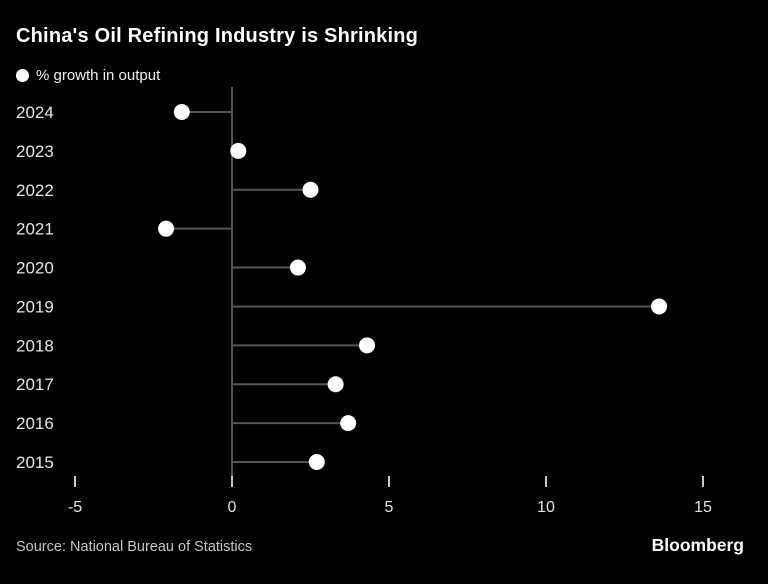  I want to click on x-tick-label: -5, so click(75, 507).